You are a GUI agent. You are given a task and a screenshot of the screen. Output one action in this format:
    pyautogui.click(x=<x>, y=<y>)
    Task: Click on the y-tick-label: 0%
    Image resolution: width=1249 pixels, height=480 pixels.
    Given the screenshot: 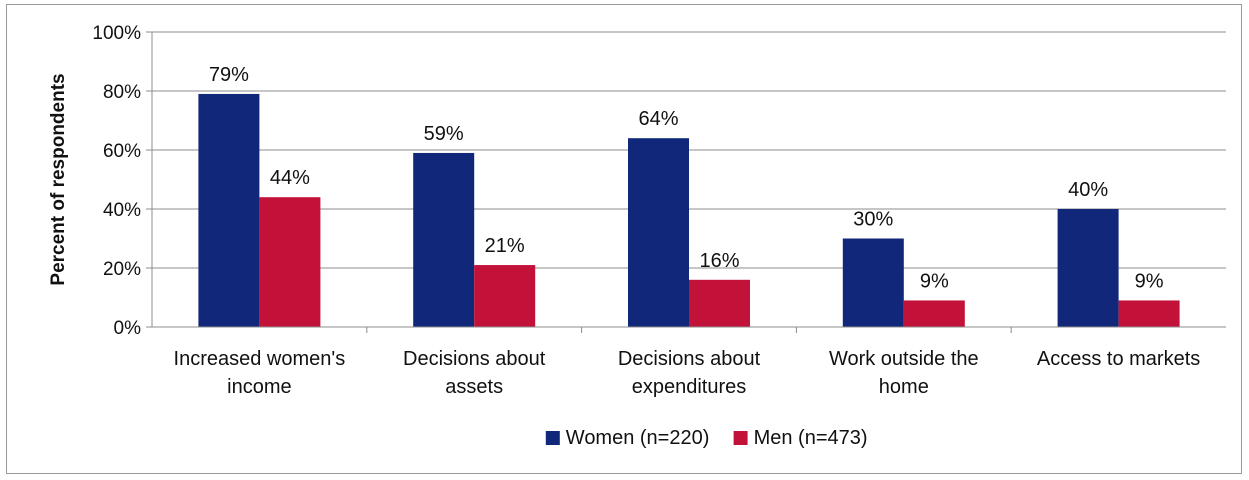 What is the action you would take?
    pyautogui.click(x=128, y=328)
    